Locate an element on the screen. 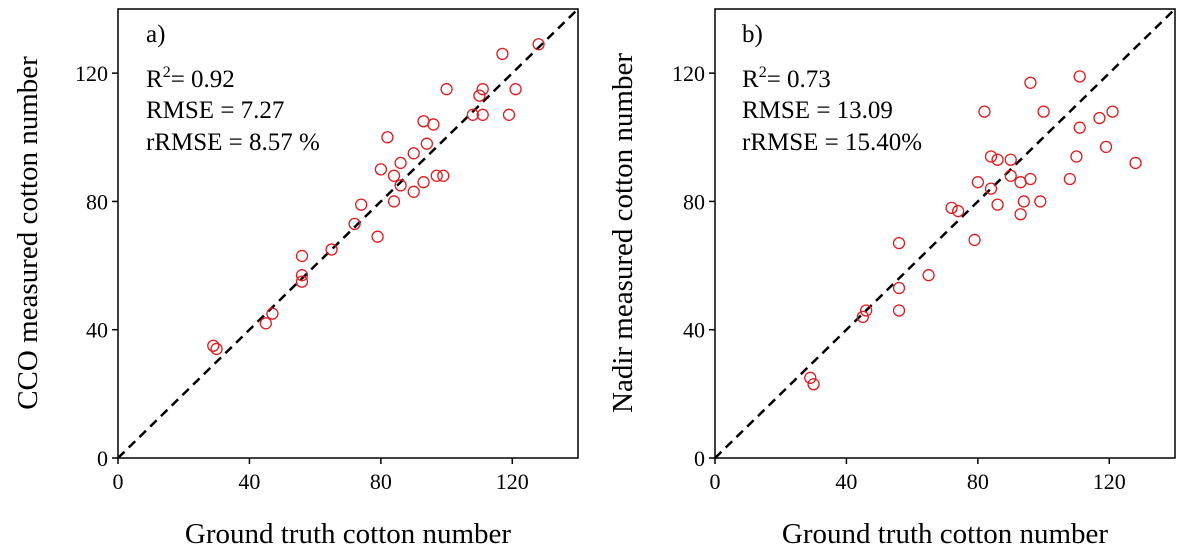  panel-b-x-tick-label-0: 0 is located at coordinates (715, 481).